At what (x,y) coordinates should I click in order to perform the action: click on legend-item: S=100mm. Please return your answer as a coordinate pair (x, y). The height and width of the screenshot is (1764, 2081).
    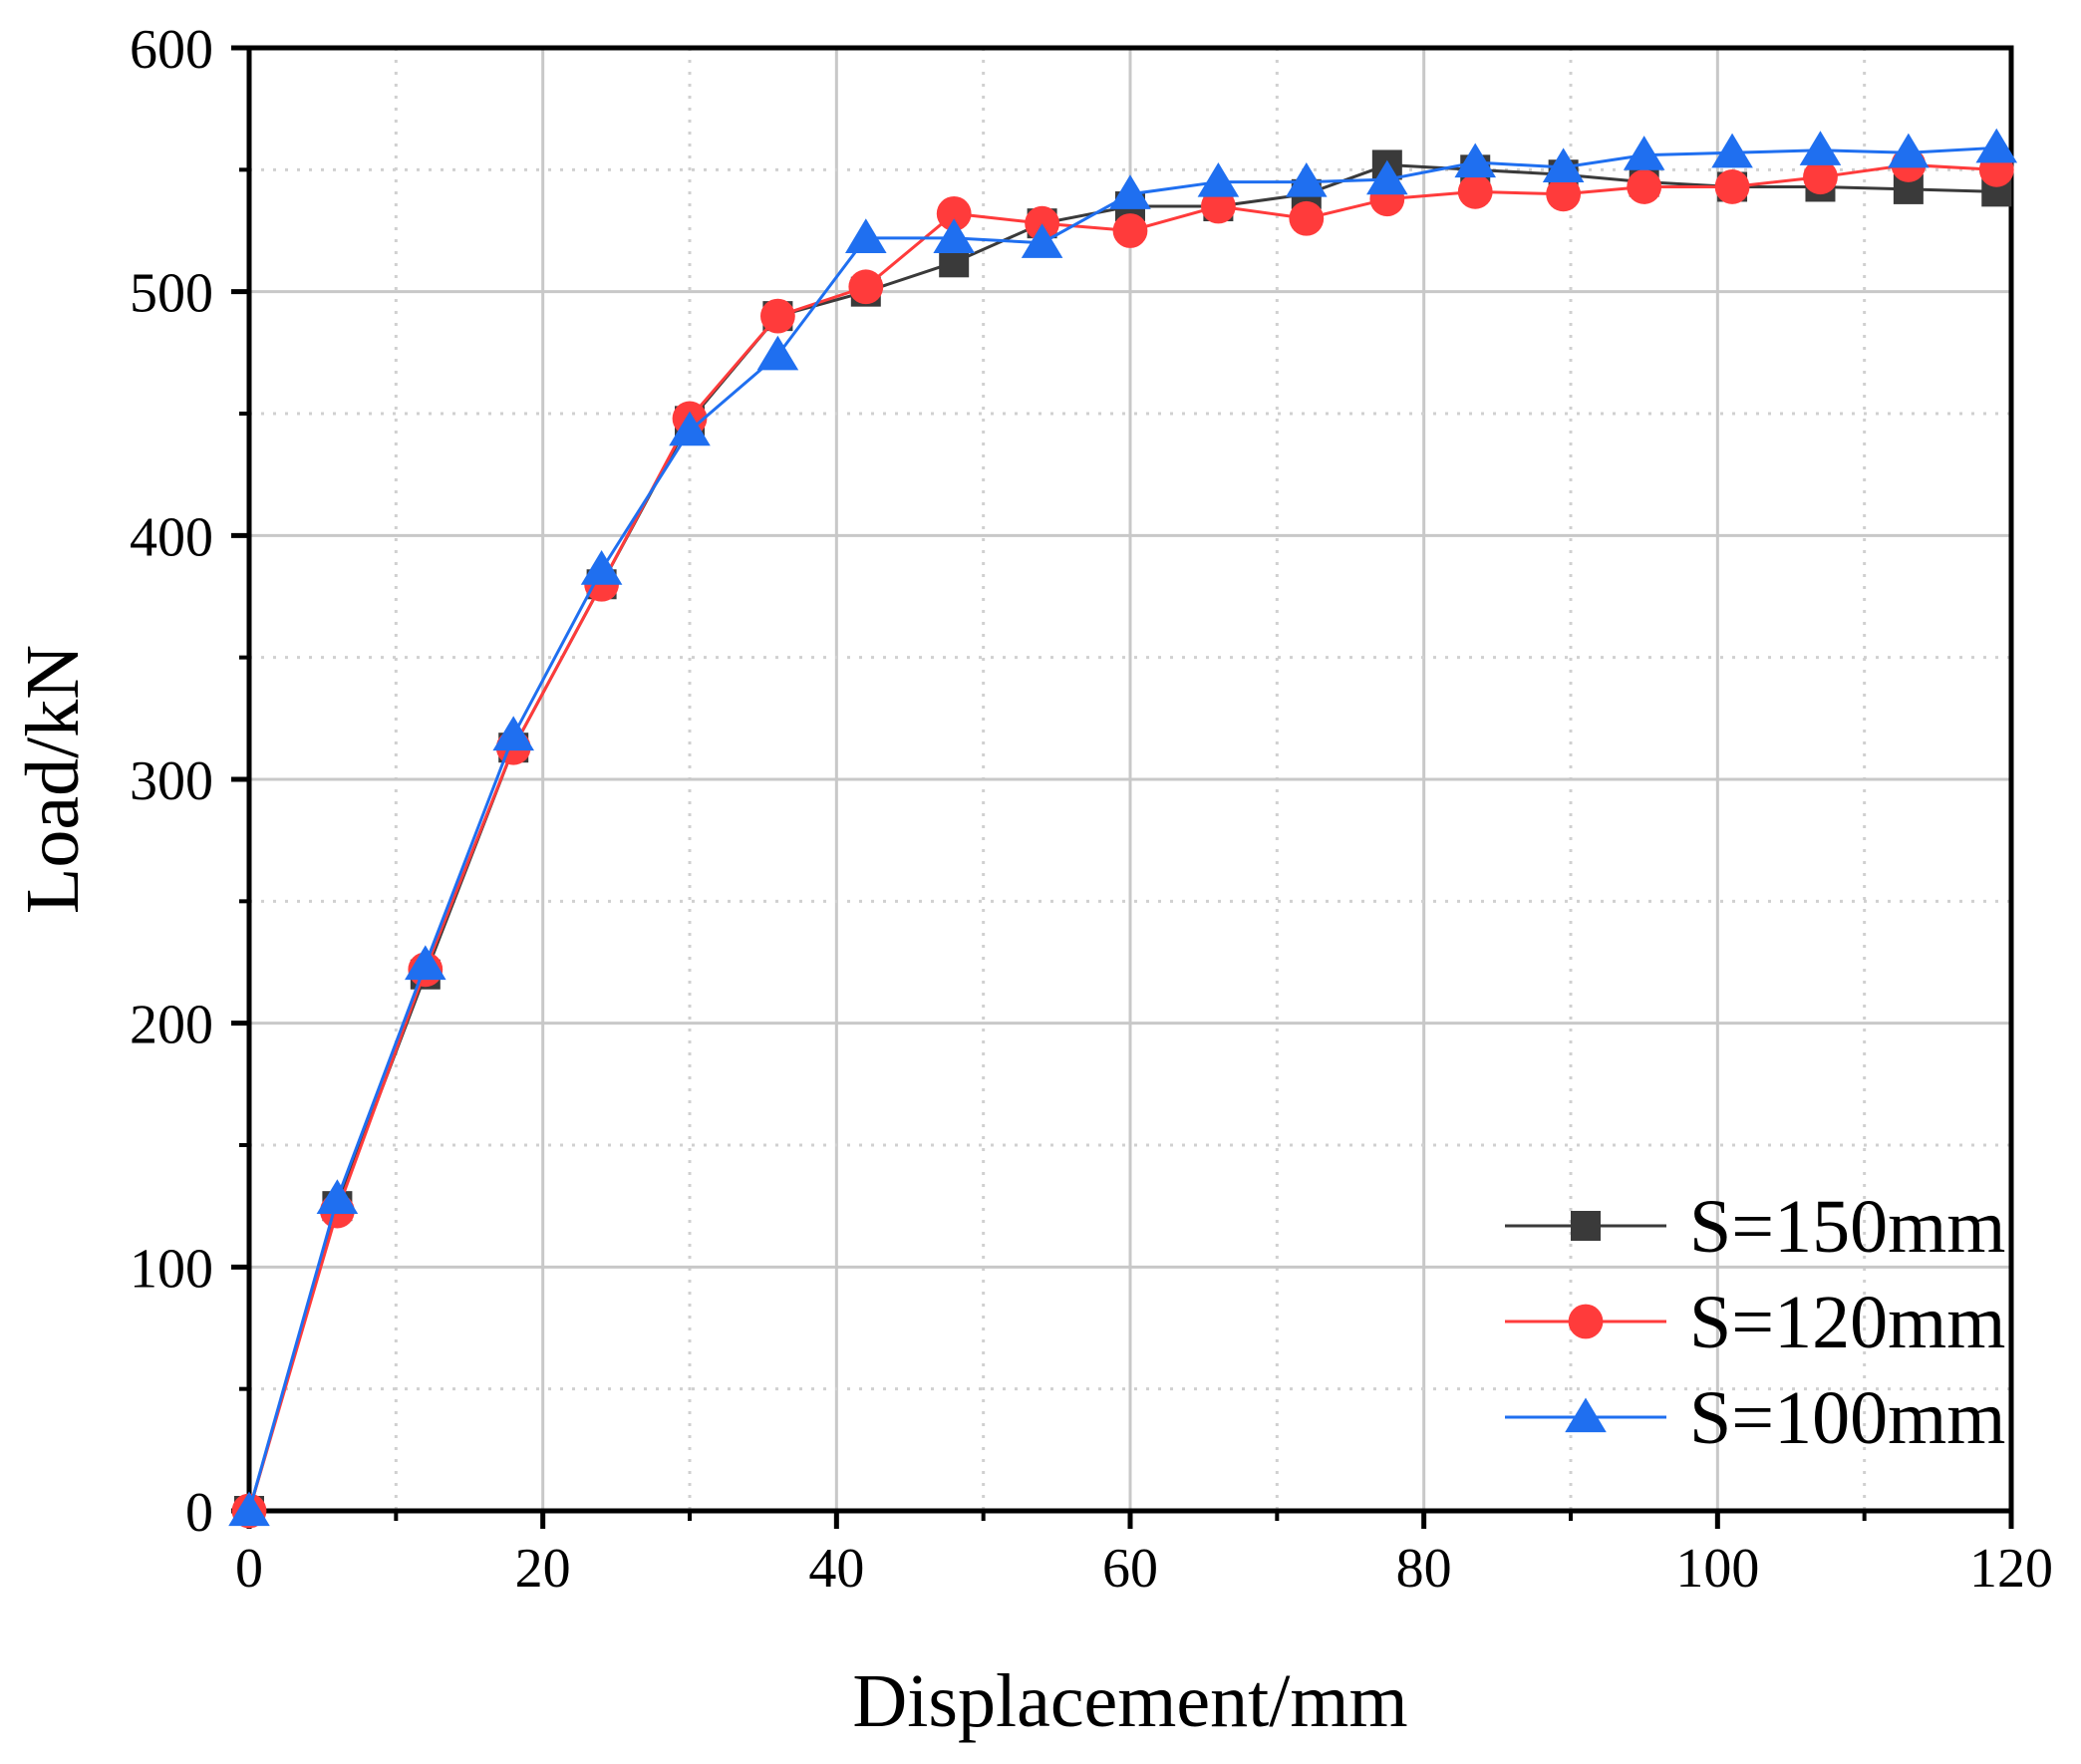
    Looking at the image, I should click on (1755, 1418).